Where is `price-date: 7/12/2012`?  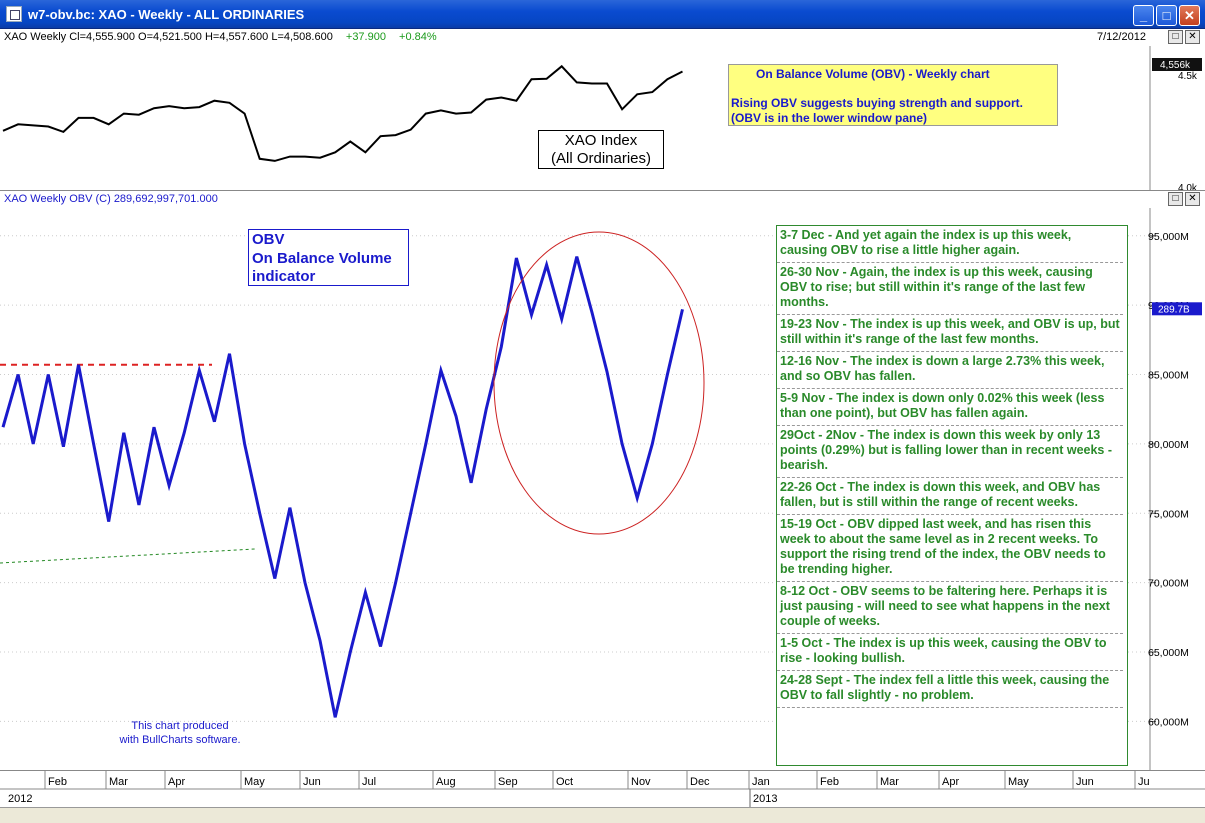 price-date: 7/12/2012 is located at coordinates (1121, 37).